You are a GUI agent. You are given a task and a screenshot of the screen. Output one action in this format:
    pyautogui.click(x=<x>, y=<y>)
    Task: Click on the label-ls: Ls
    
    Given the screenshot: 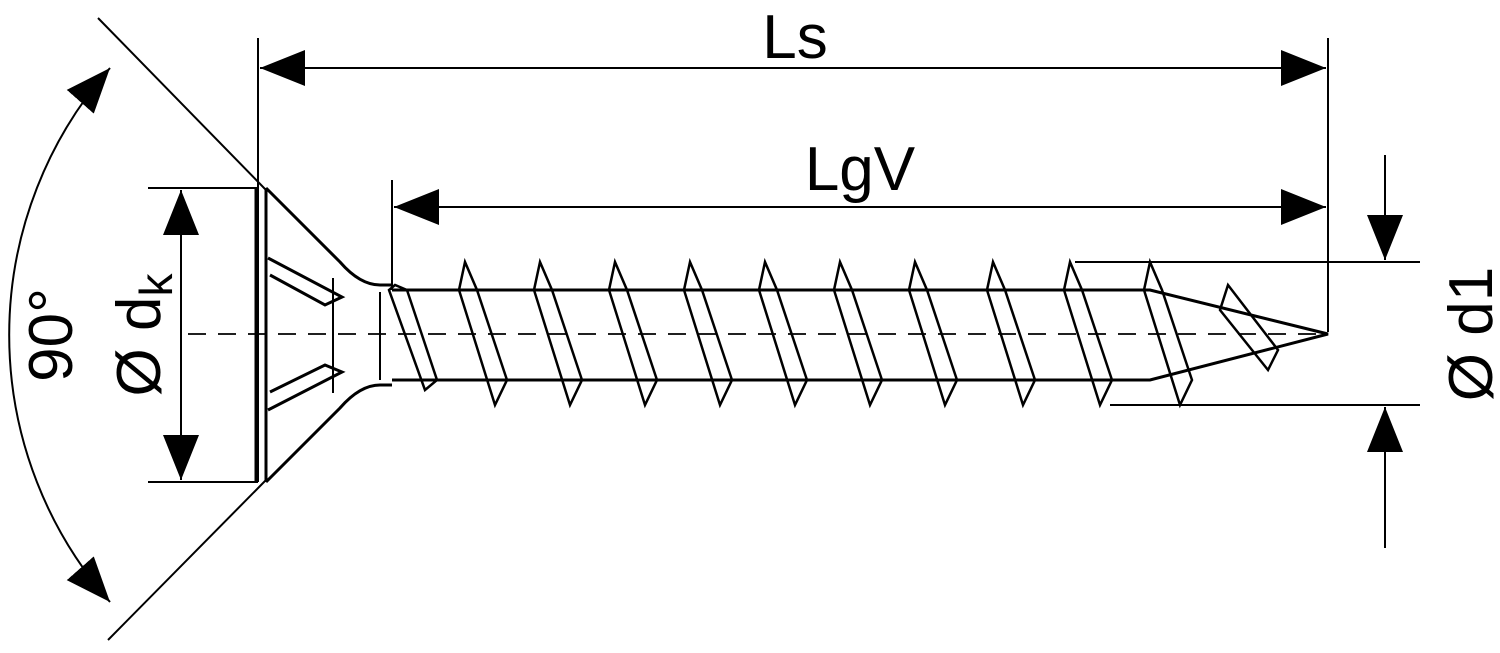 What is the action you would take?
    pyautogui.click(x=794, y=37)
    